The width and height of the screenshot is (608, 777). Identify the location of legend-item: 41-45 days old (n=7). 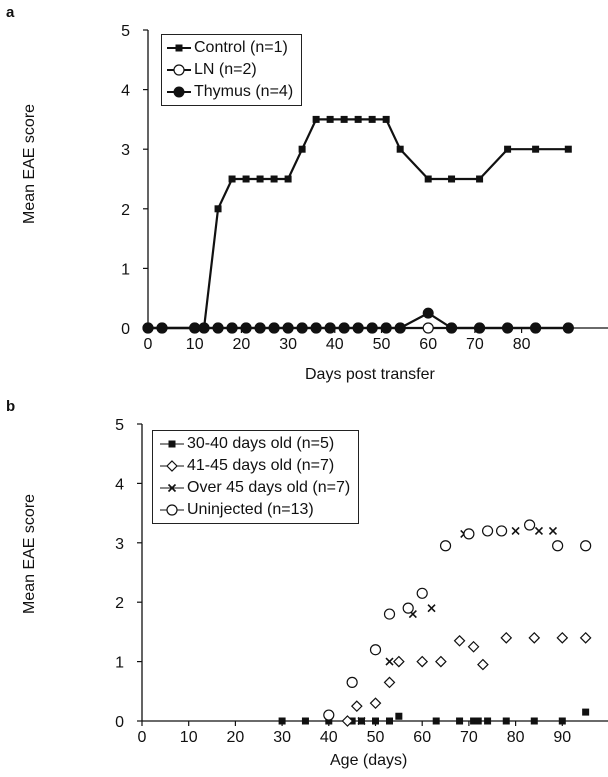
(254, 466).